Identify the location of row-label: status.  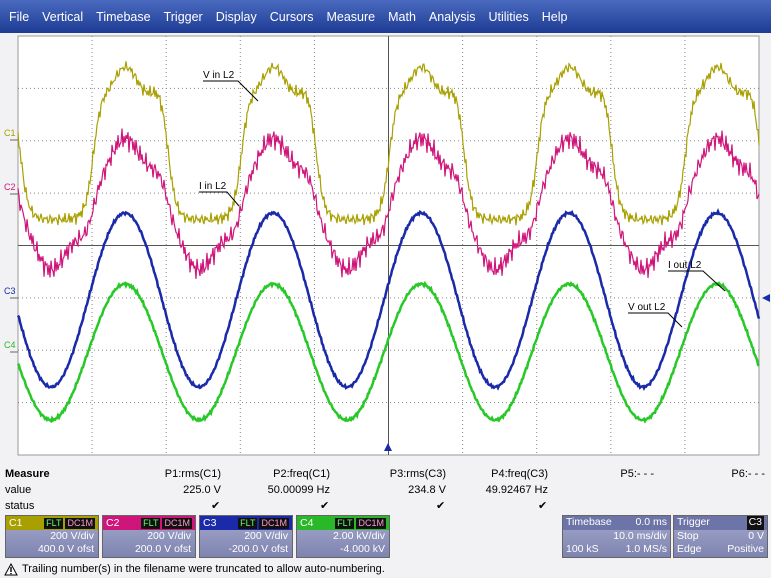
(20, 506).